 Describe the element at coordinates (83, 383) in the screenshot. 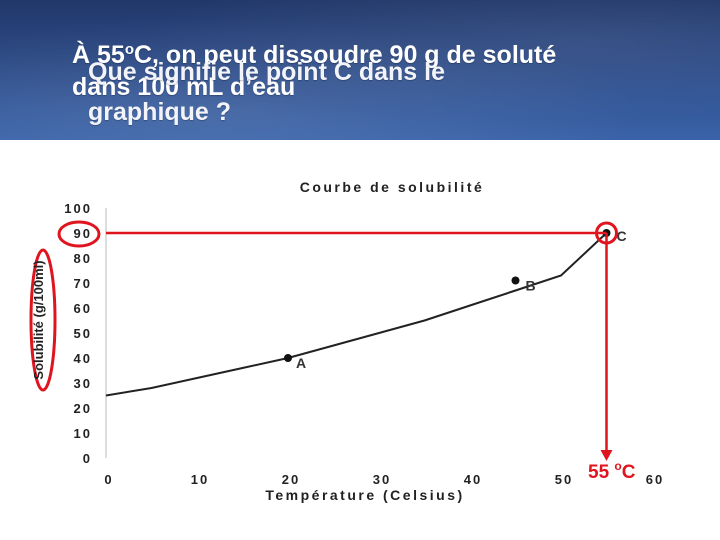

I see `y-tick-label: 30` at that location.